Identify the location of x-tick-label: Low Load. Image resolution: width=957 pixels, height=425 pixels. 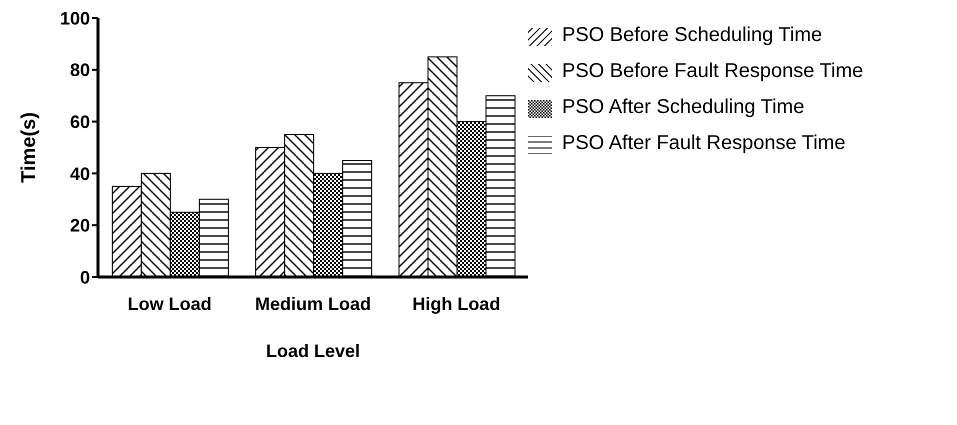
(170, 304).